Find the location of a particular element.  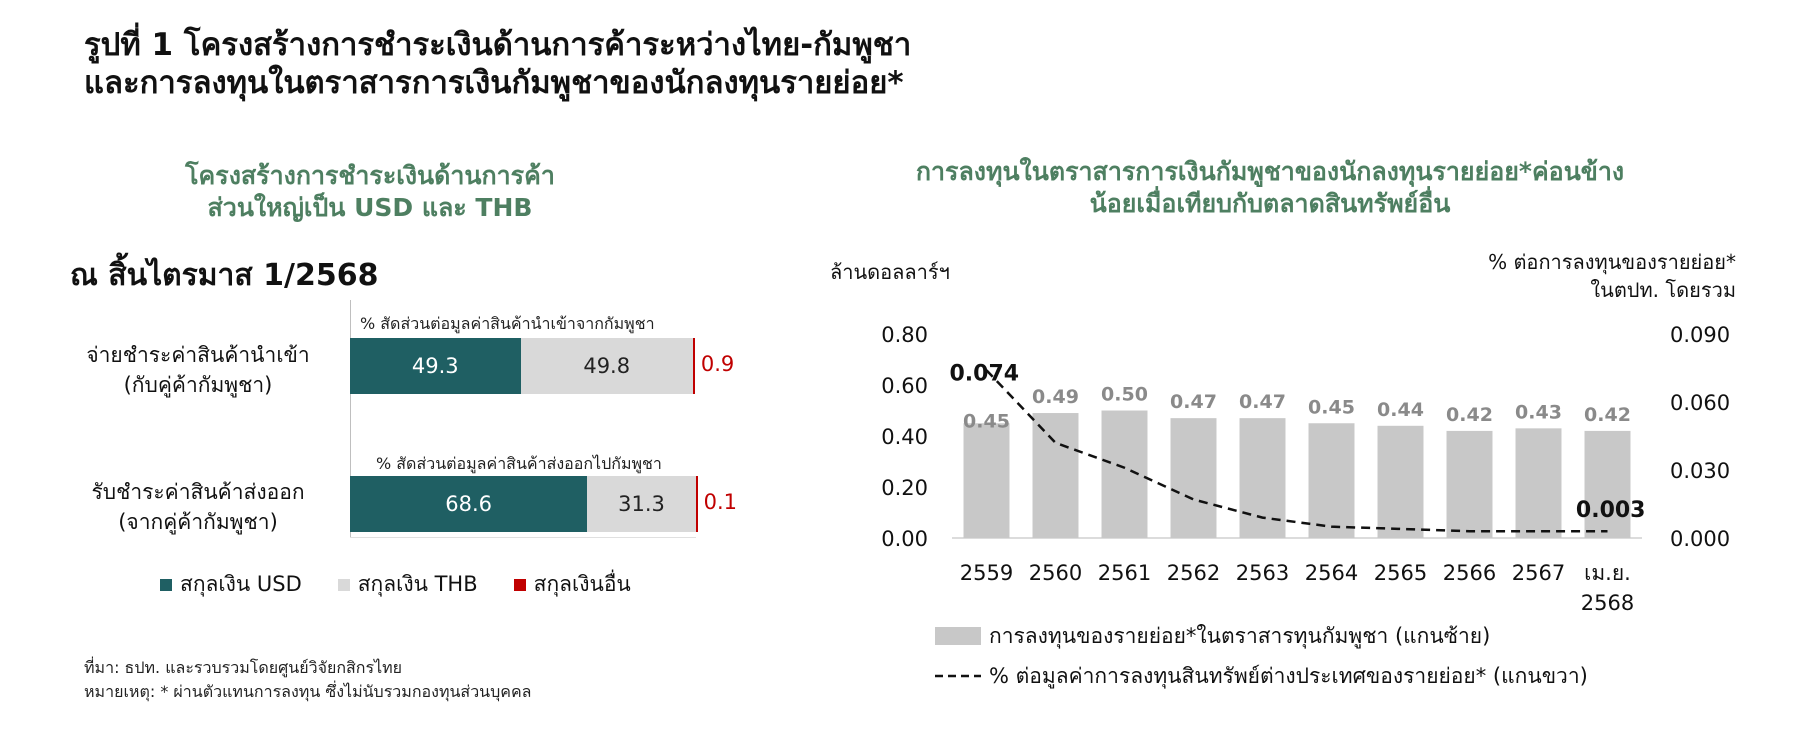

right-axis-unit-line-2: ในตปท. โดยรวม is located at coordinates (1663, 290).